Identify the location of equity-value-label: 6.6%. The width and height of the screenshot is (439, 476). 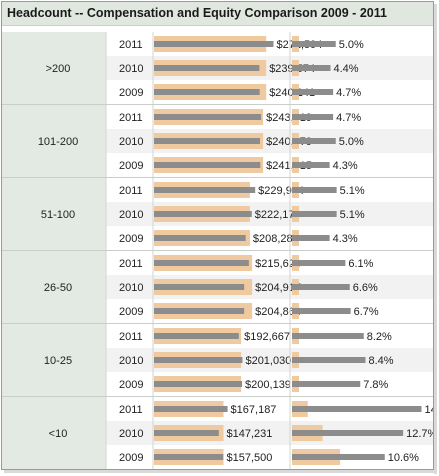
(365, 288).